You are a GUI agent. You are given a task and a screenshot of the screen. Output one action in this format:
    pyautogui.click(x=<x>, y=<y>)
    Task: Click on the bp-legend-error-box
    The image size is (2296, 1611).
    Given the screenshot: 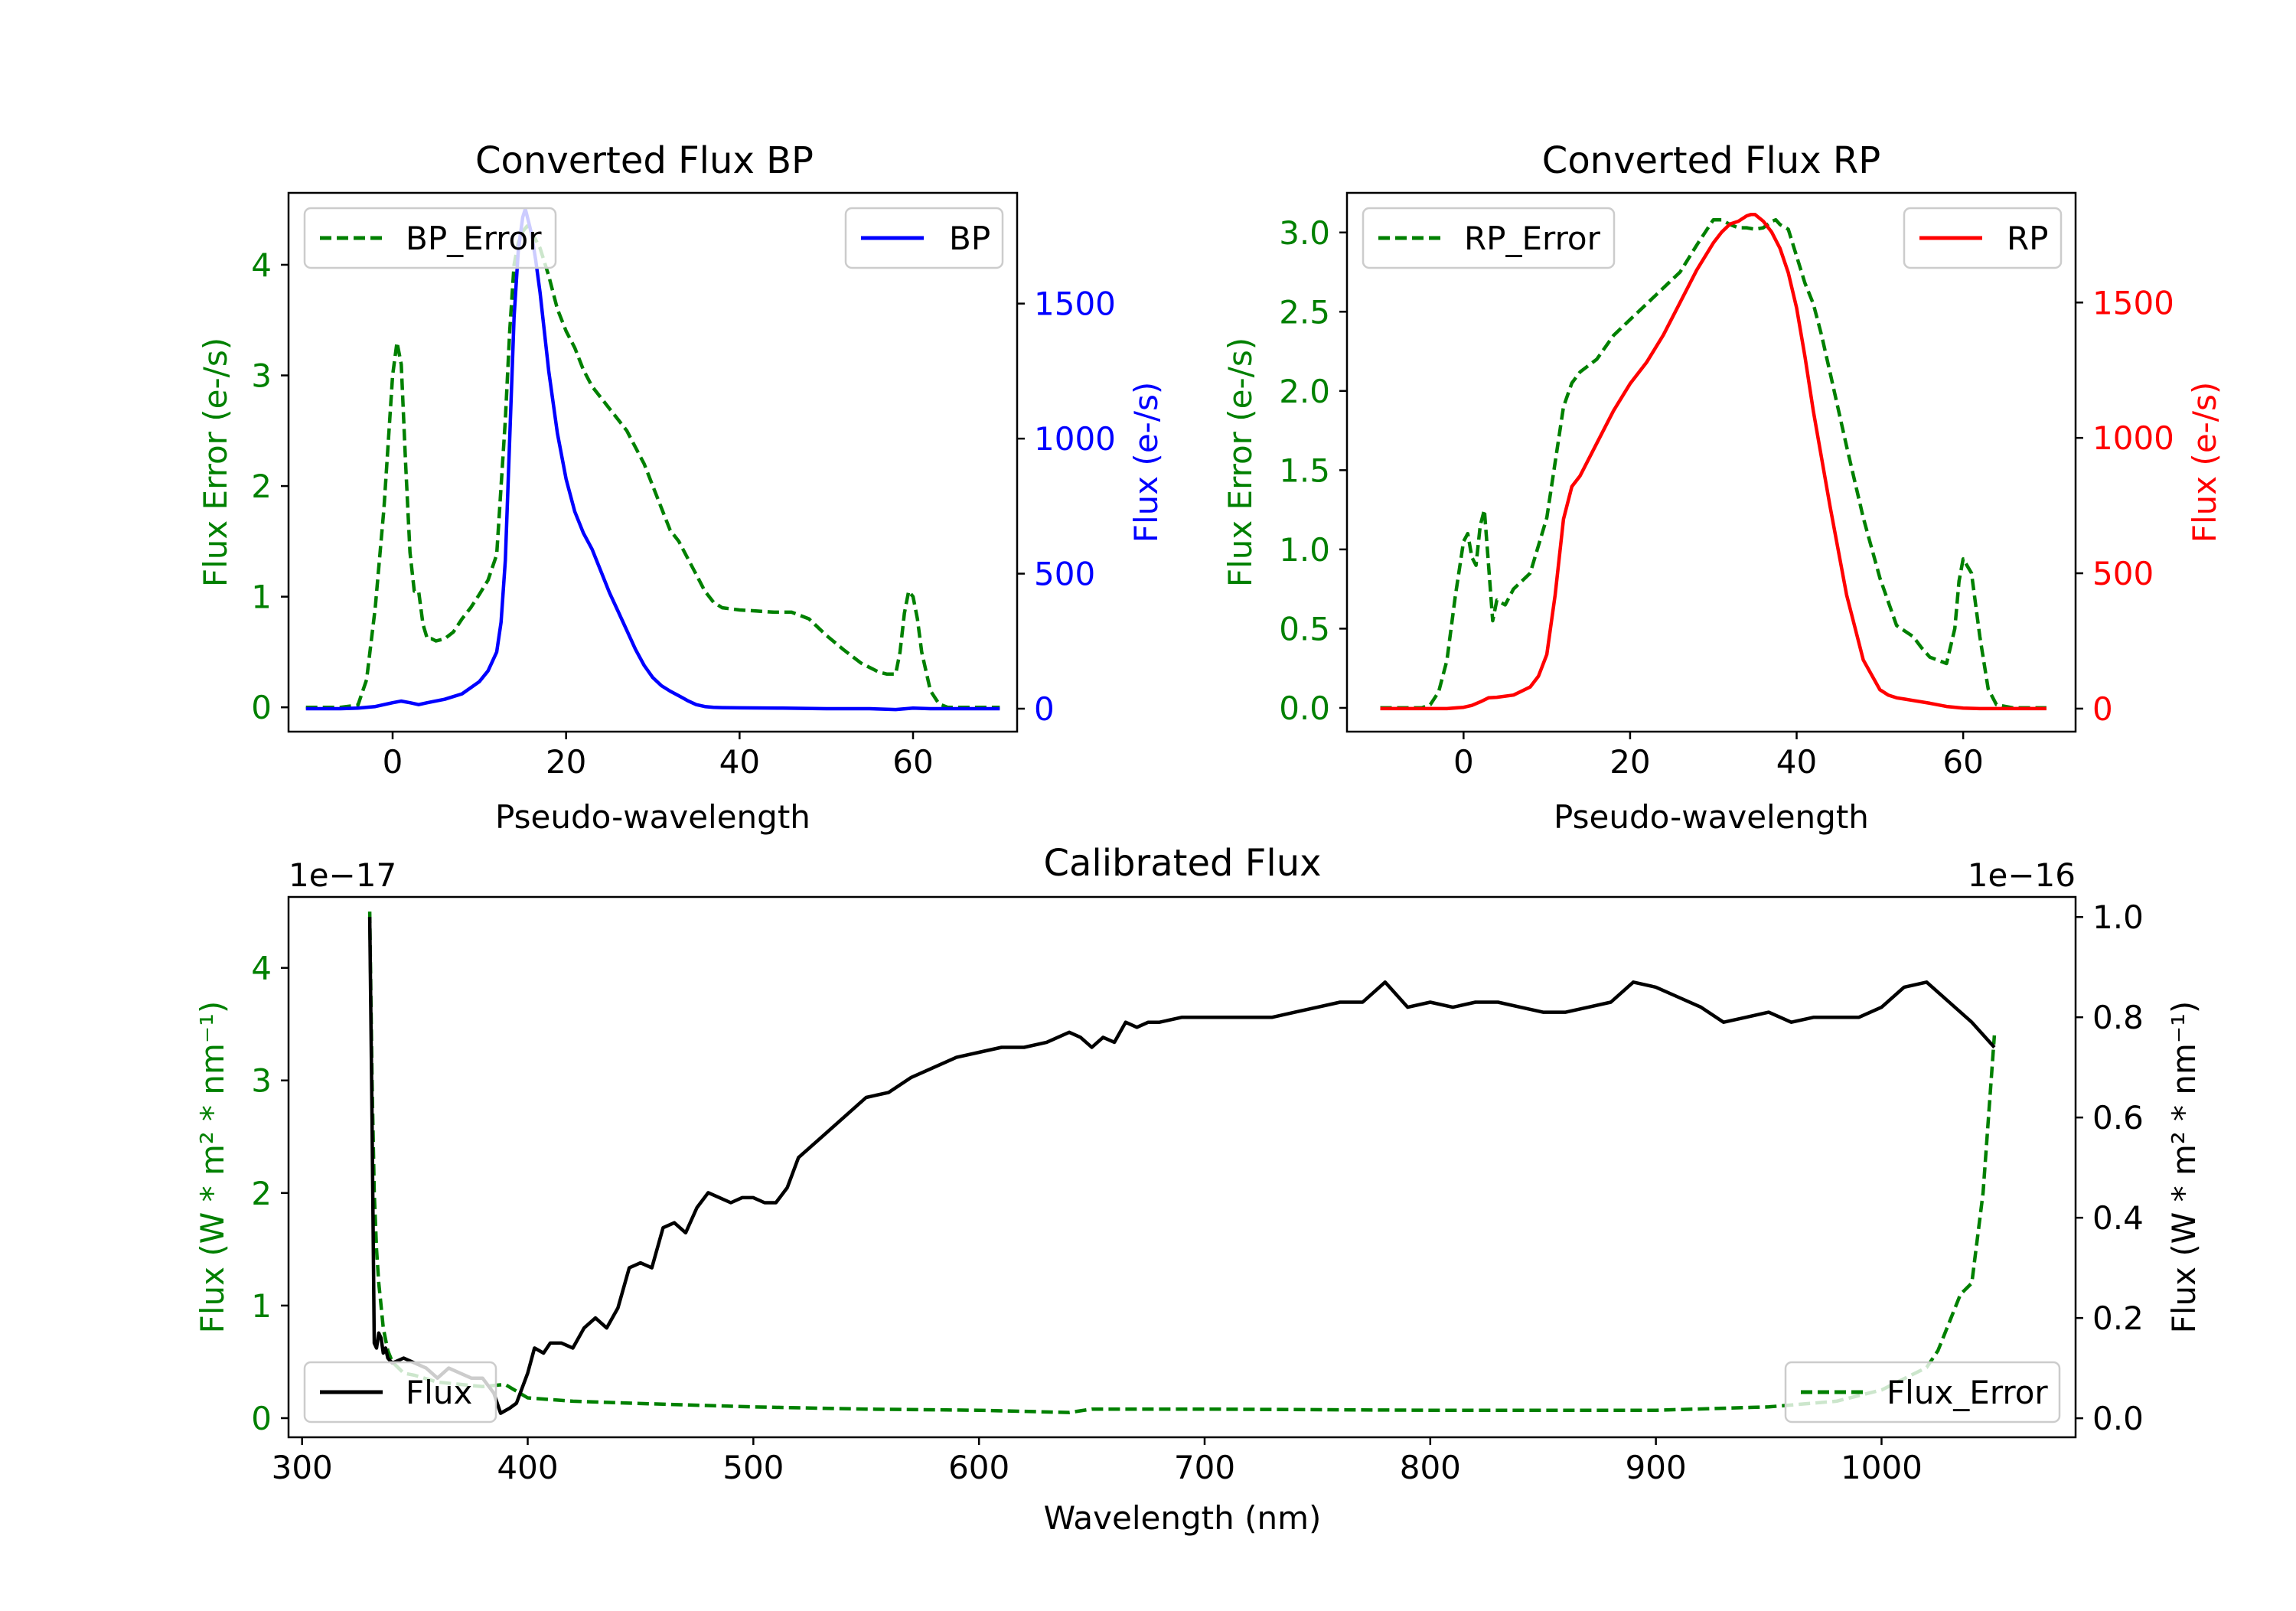 What is the action you would take?
    pyautogui.click(x=430, y=238)
    